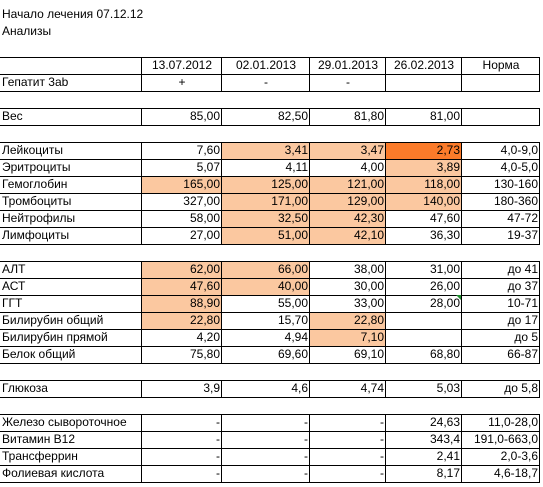  I want to click on table-cell: до 5,8, so click(521, 388).